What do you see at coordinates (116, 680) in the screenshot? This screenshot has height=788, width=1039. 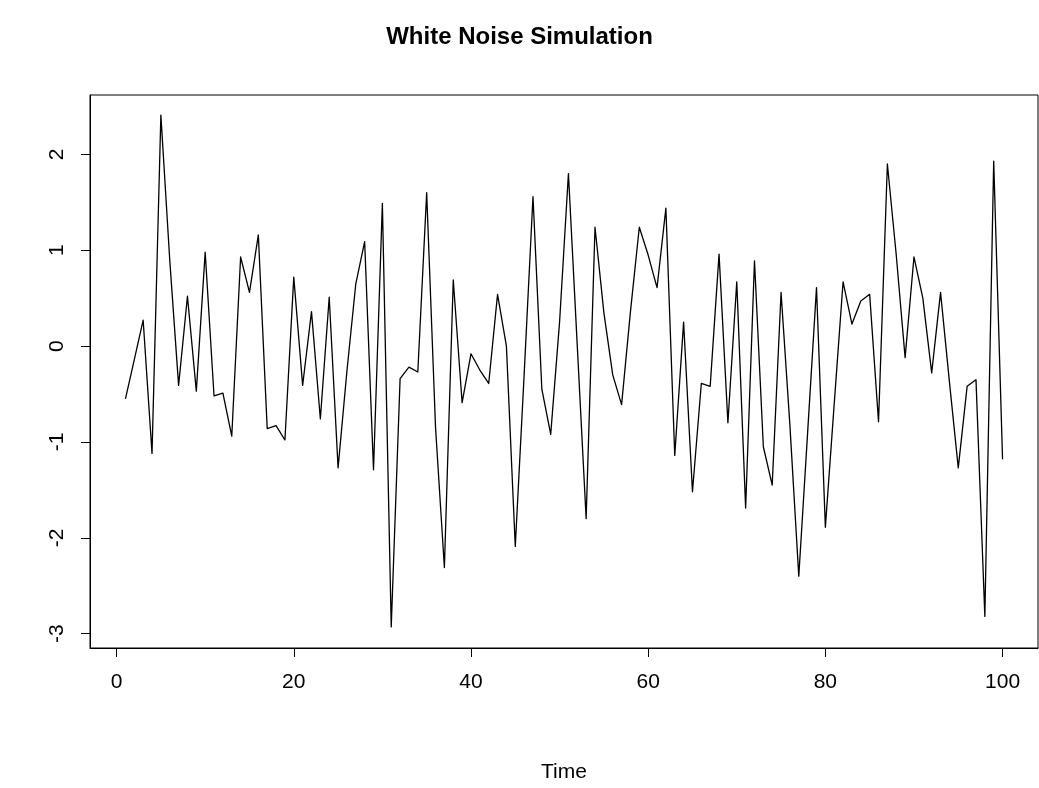 I see `x-tick-label: 0` at bounding box center [116, 680].